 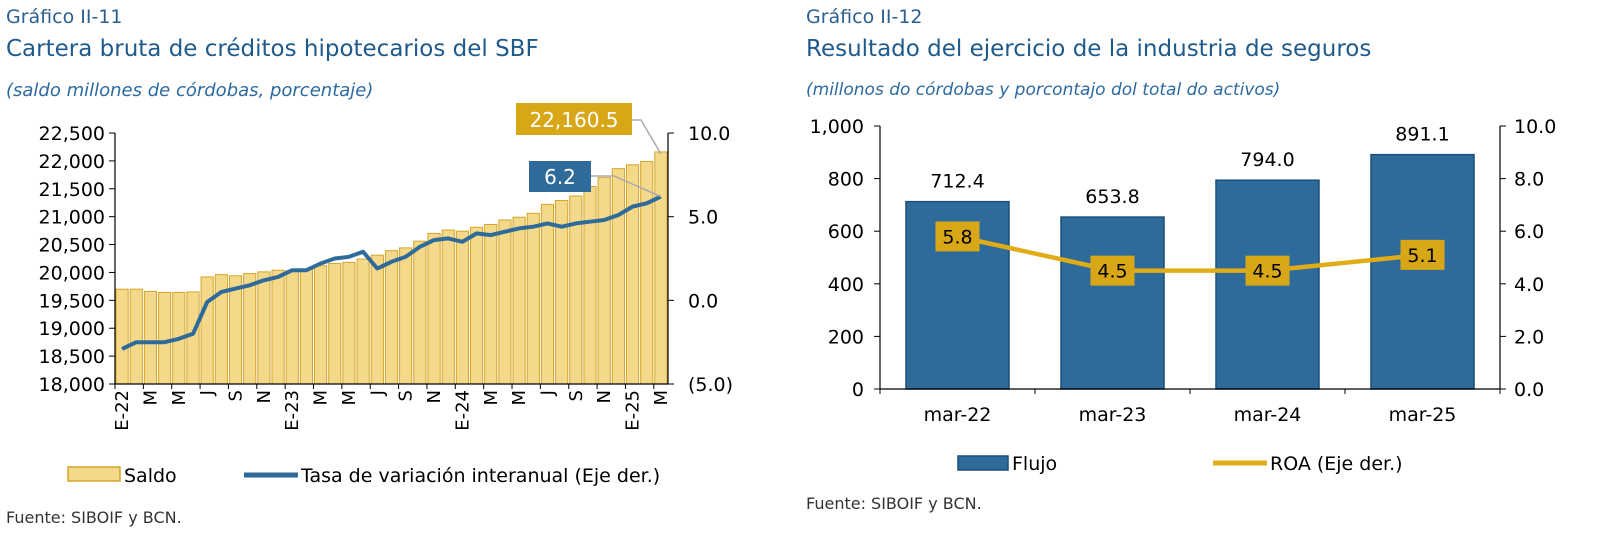 I want to click on bar-flujo-label: 712.4, so click(x=957, y=182).